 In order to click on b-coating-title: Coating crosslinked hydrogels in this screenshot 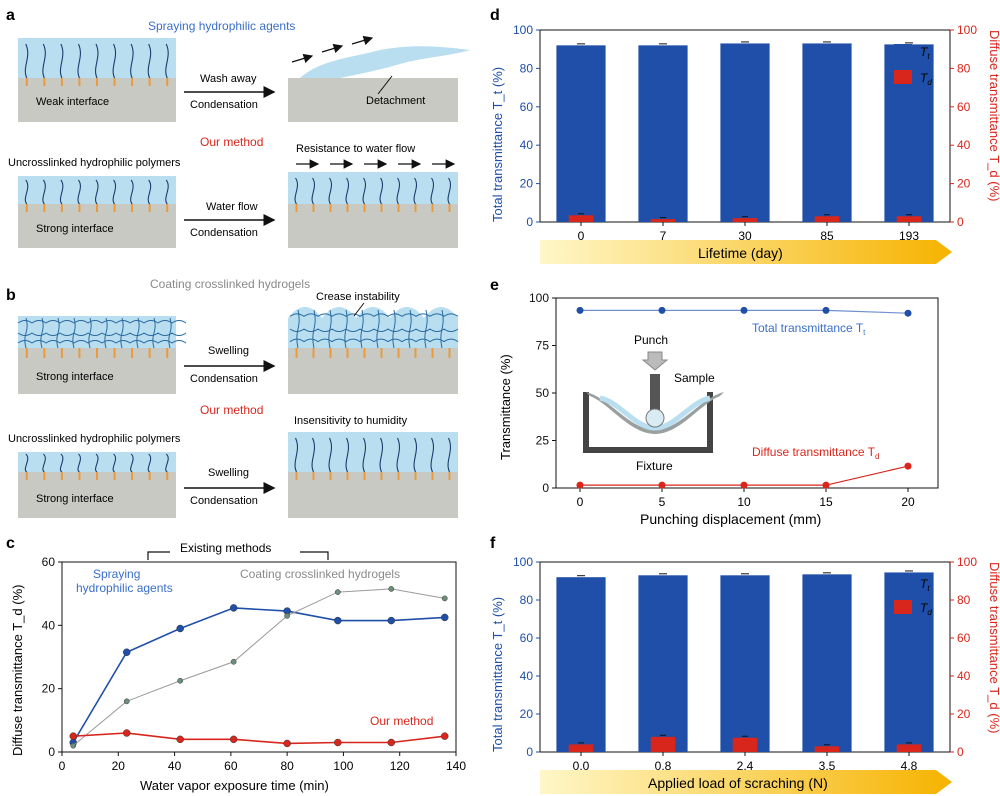, I will do `click(230, 284)`.